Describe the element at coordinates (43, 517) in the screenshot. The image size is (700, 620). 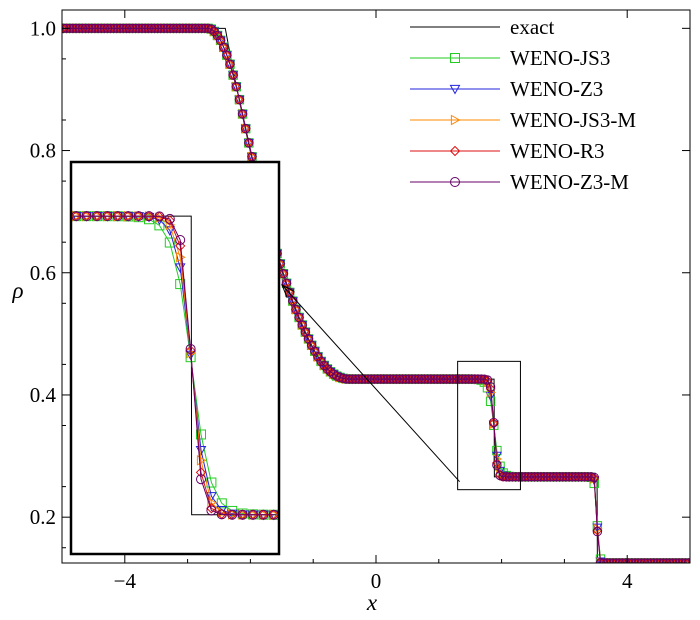
I see `y-tick-label: 0.2` at that location.